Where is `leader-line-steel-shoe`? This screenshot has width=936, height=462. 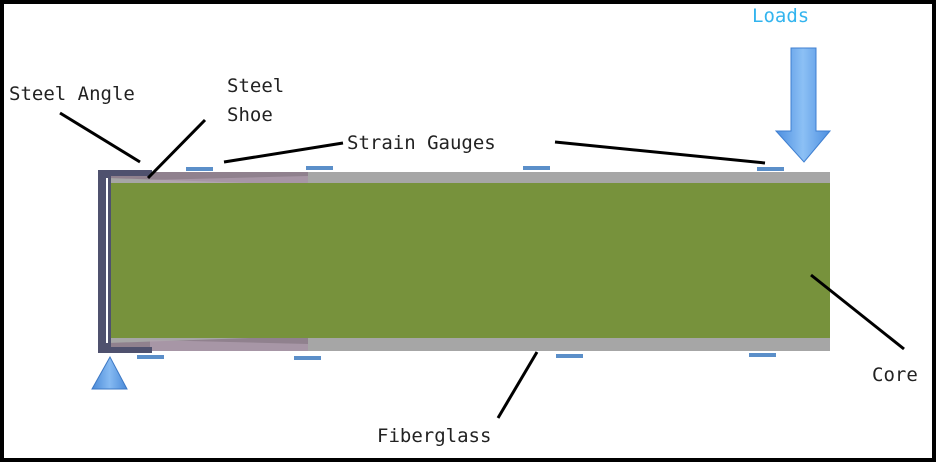
leader-line-steel-shoe is located at coordinates (176, 149).